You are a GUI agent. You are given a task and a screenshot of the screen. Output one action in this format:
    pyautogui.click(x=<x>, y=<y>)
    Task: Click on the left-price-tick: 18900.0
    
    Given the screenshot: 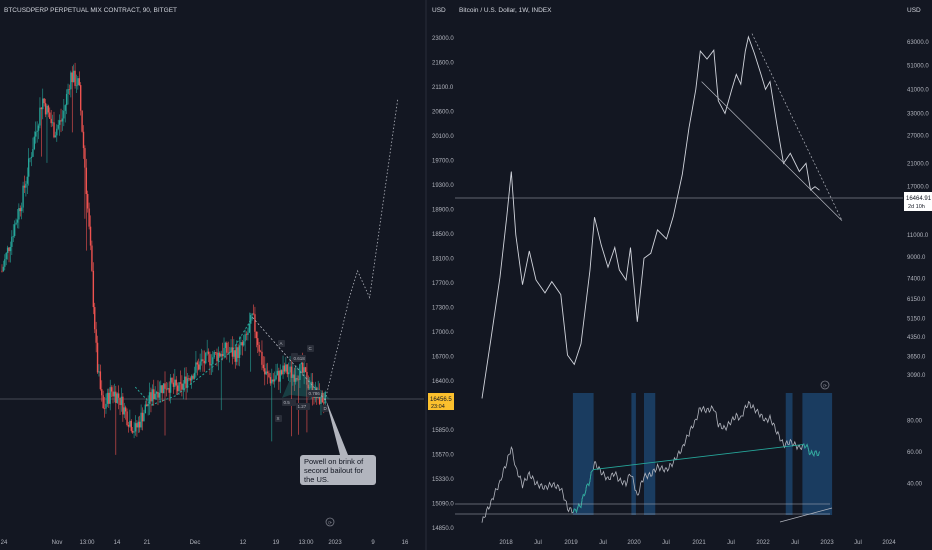 What is the action you would take?
    pyautogui.click(x=443, y=211)
    